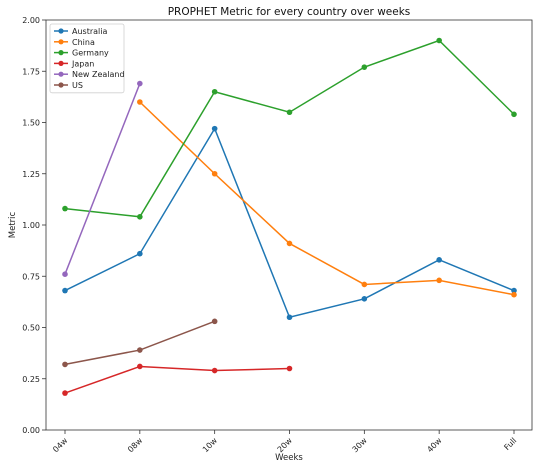  Describe the element at coordinates (364, 299) in the screenshot. I see `data-point-australia-30w` at that location.